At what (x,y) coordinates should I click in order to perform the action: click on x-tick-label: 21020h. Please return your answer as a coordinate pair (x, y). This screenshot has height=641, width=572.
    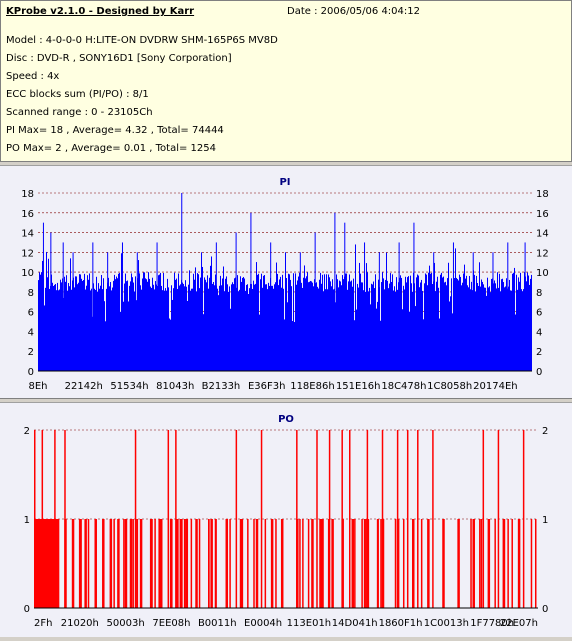
    Looking at the image, I should click on (80, 623).